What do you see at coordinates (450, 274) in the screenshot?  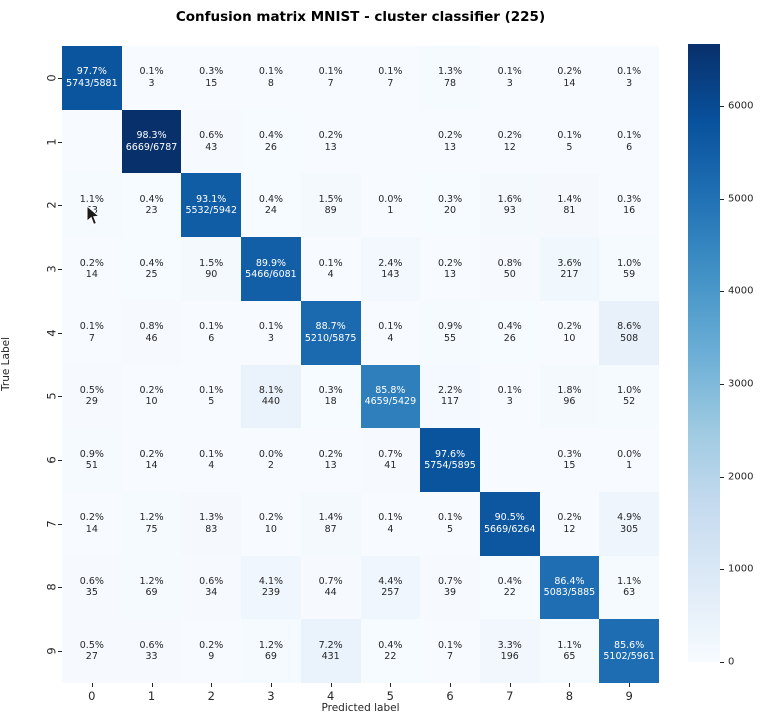 I see `cell-count: 13` at bounding box center [450, 274].